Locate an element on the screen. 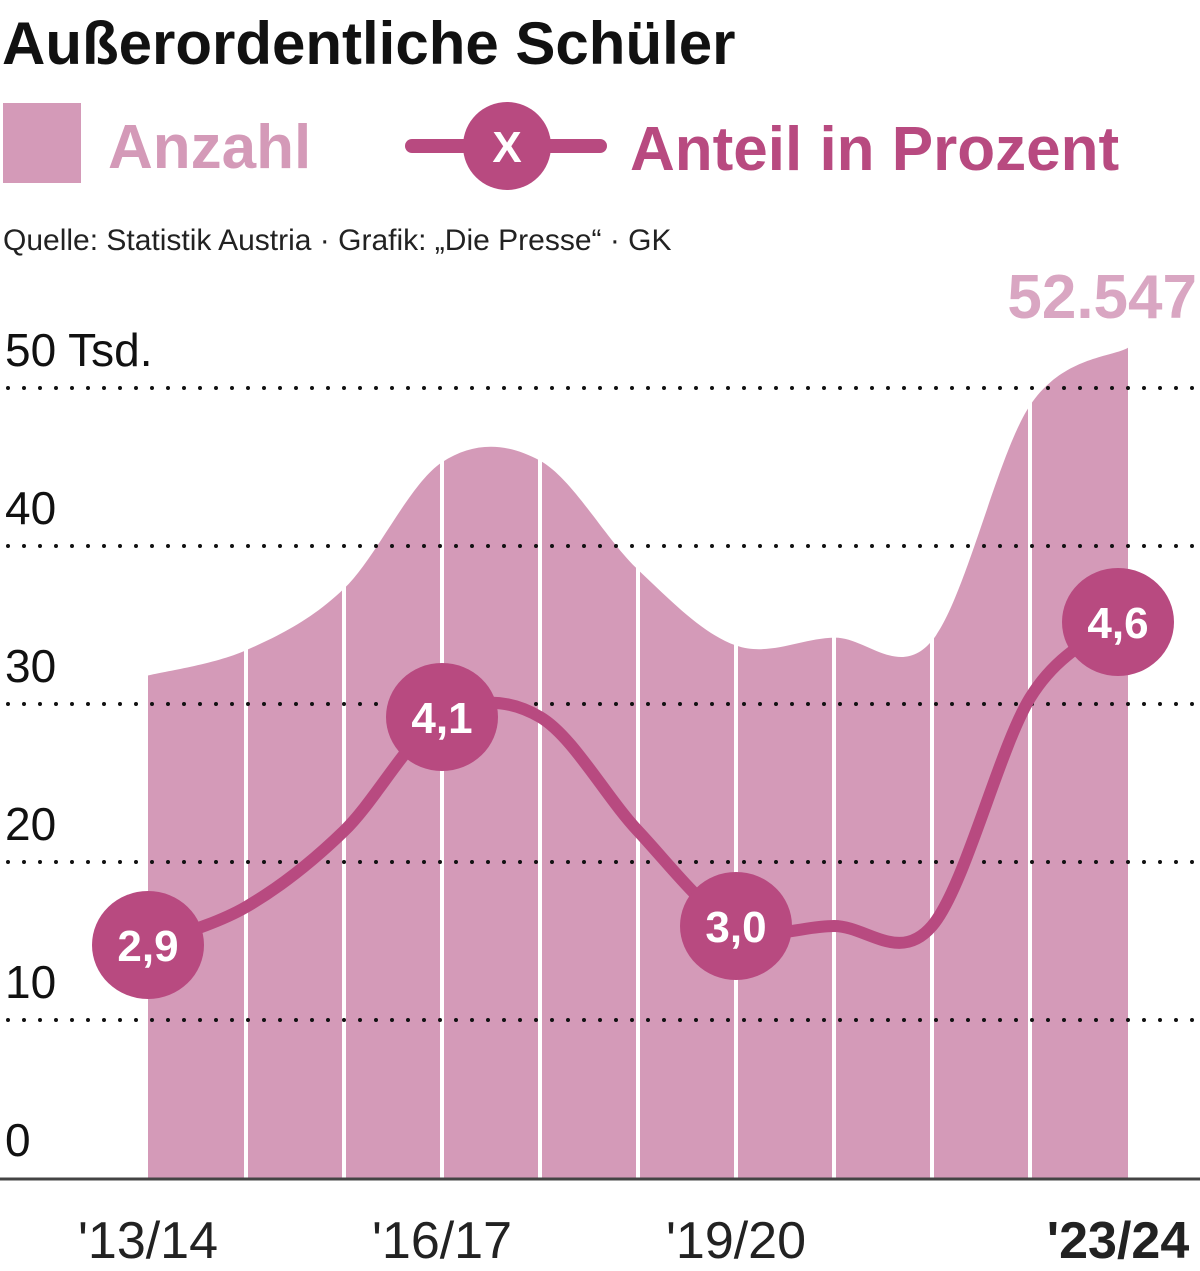 This screenshot has height=1271, width=1200. y-tick-label: 0 is located at coordinates (18, 1140).